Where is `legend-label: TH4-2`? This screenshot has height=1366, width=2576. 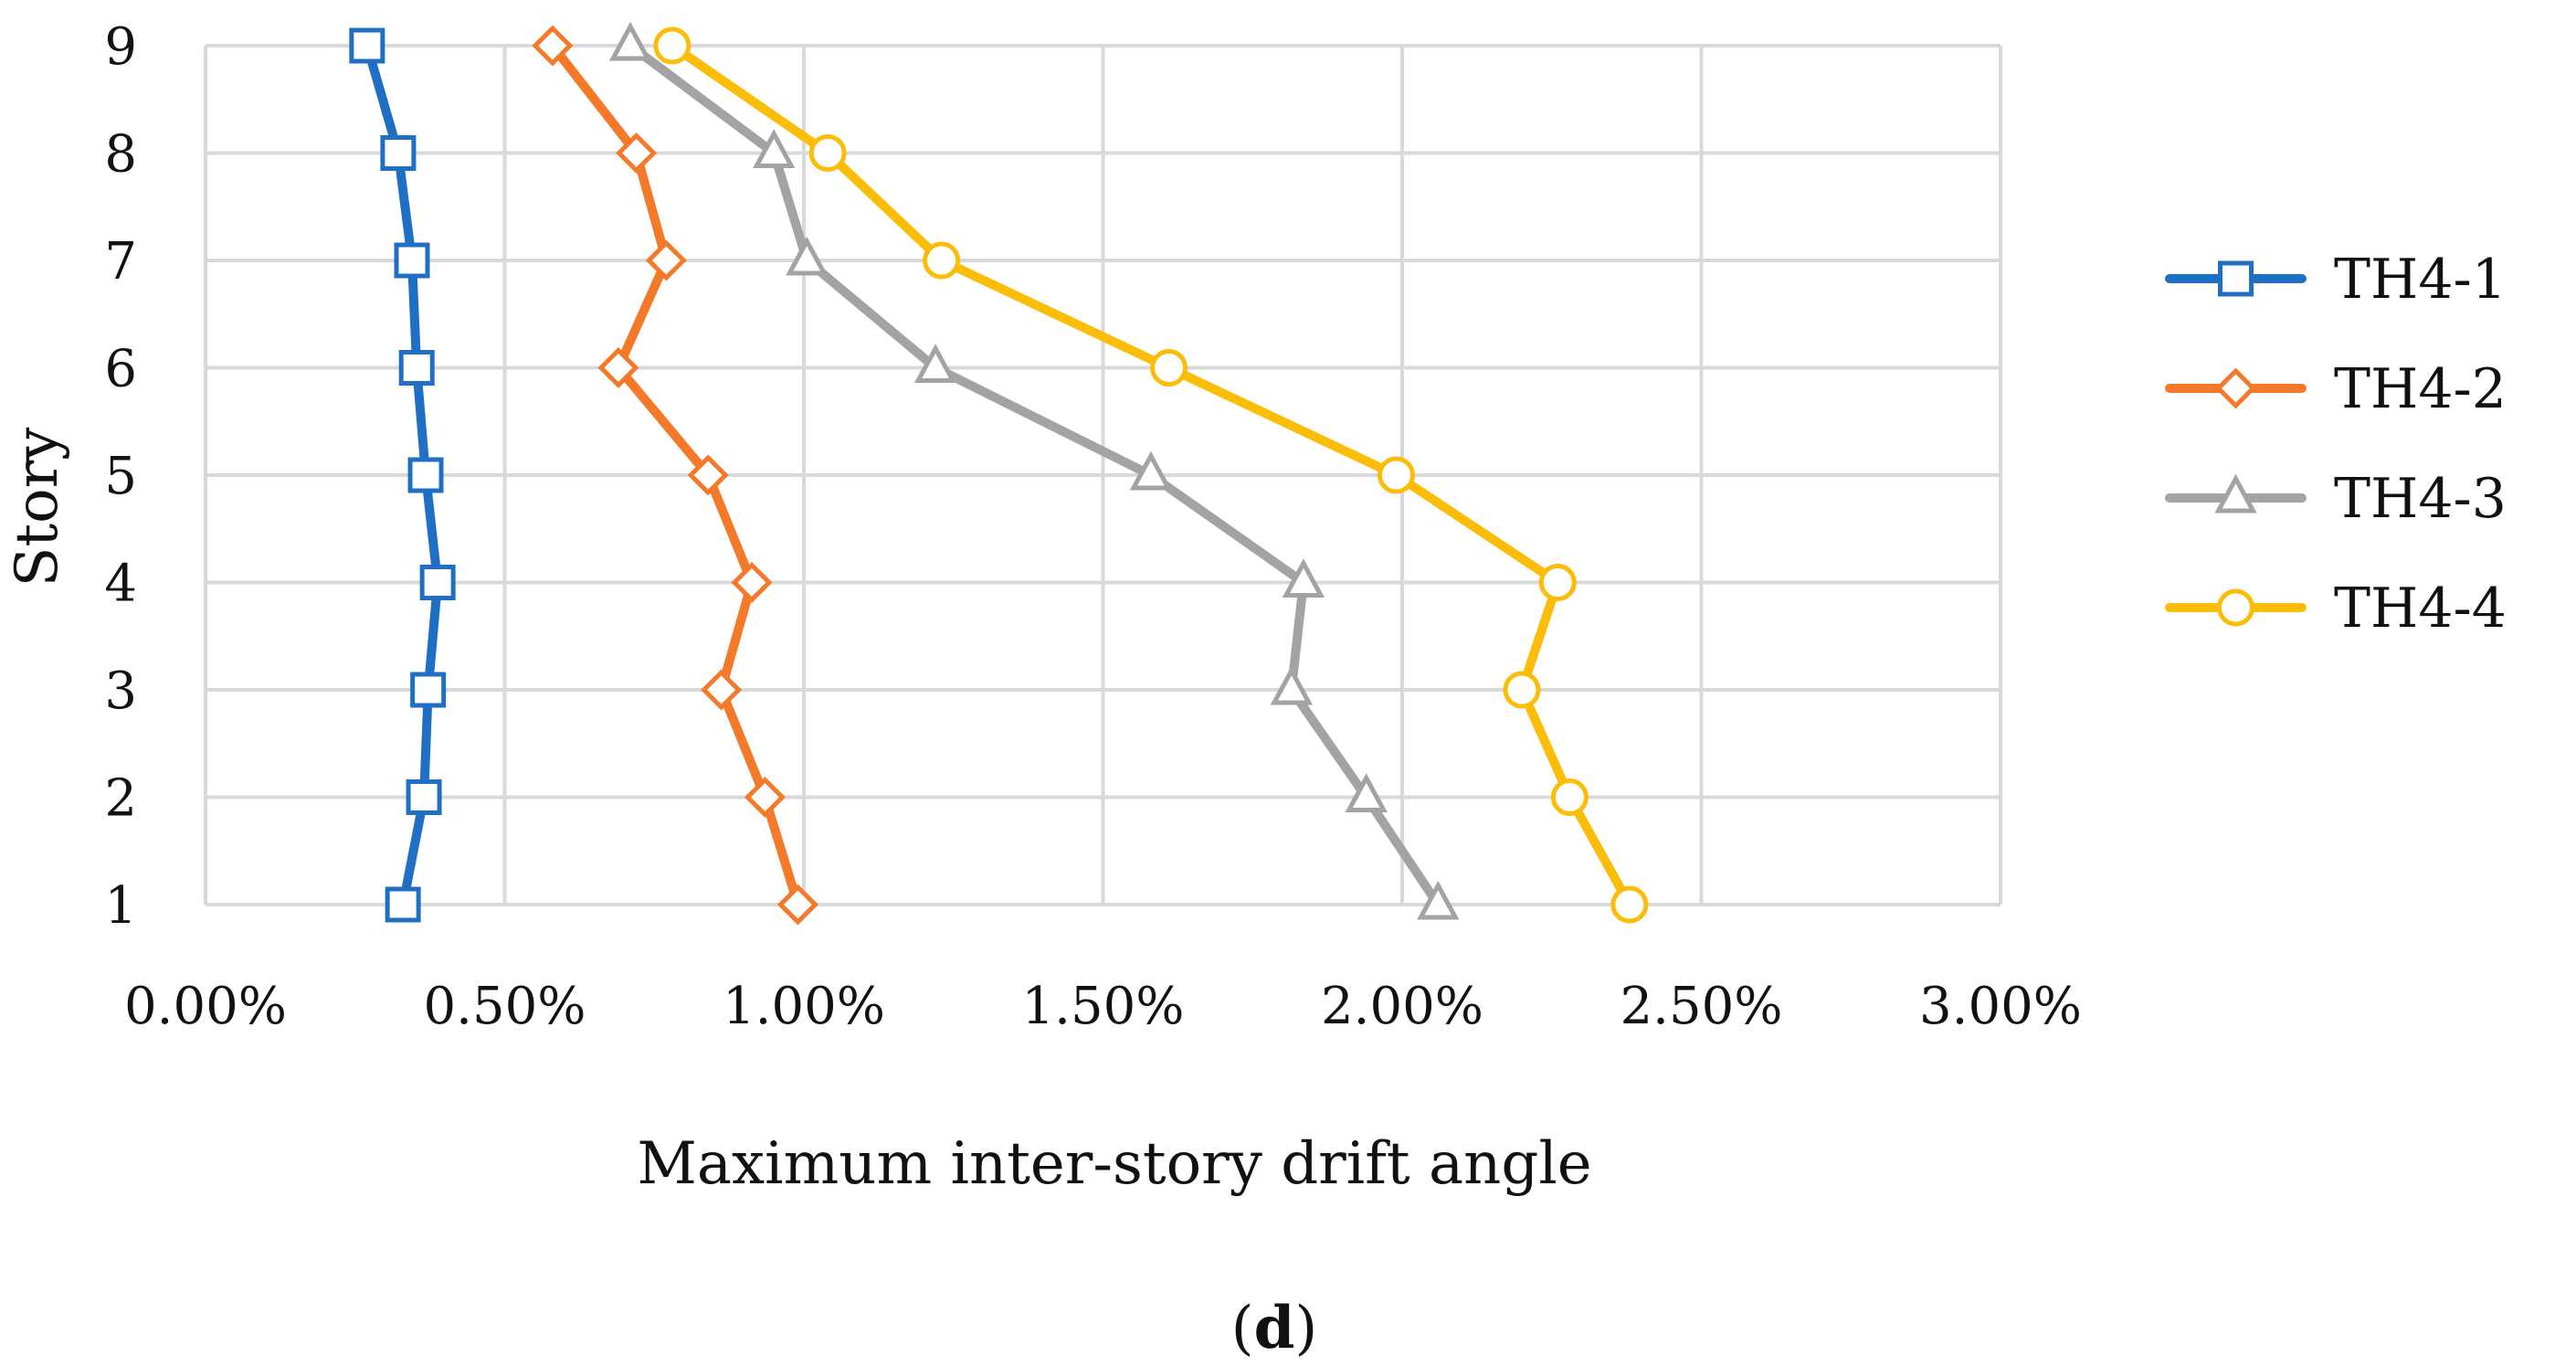 legend-label: TH4-2 is located at coordinates (2420, 389).